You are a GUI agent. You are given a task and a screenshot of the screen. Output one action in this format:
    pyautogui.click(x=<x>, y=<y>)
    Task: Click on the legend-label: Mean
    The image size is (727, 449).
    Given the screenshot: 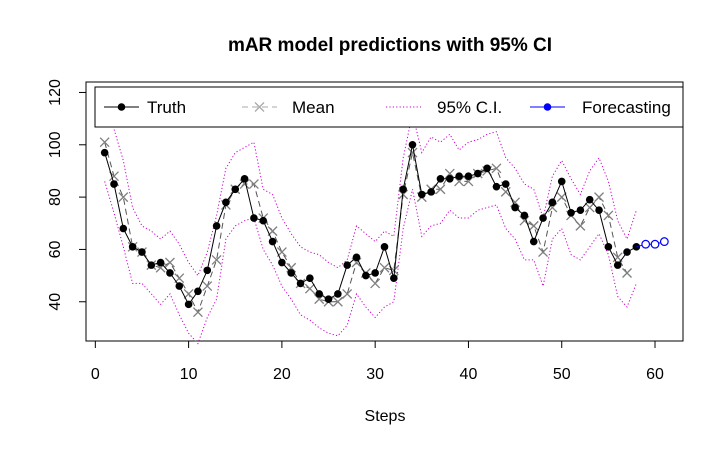 What is the action you would take?
    pyautogui.click(x=313, y=107)
    